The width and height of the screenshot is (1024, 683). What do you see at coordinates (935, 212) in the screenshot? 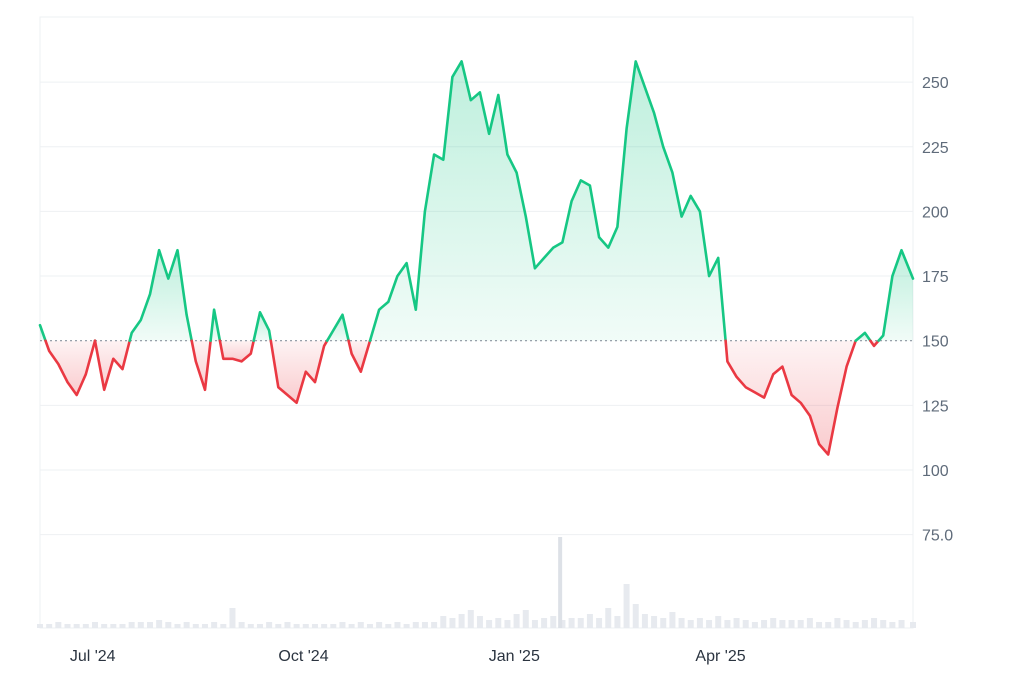
I see `y-tick-label: 200` at bounding box center [935, 212].